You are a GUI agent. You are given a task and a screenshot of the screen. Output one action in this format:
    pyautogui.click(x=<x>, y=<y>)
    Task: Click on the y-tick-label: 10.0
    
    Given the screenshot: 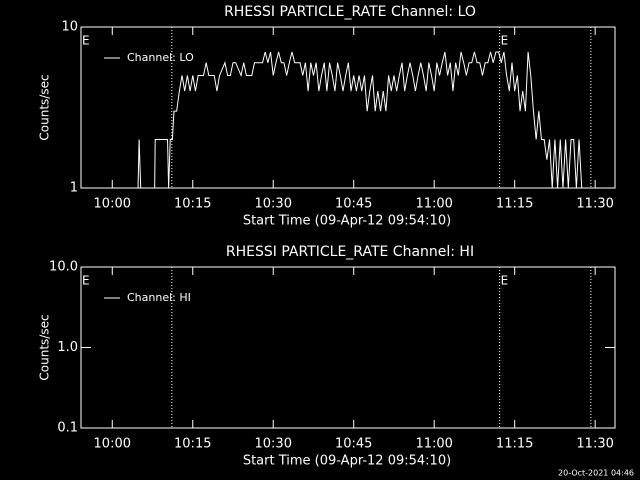 What is the action you would take?
    pyautogui.click(x=63, y=267)
    